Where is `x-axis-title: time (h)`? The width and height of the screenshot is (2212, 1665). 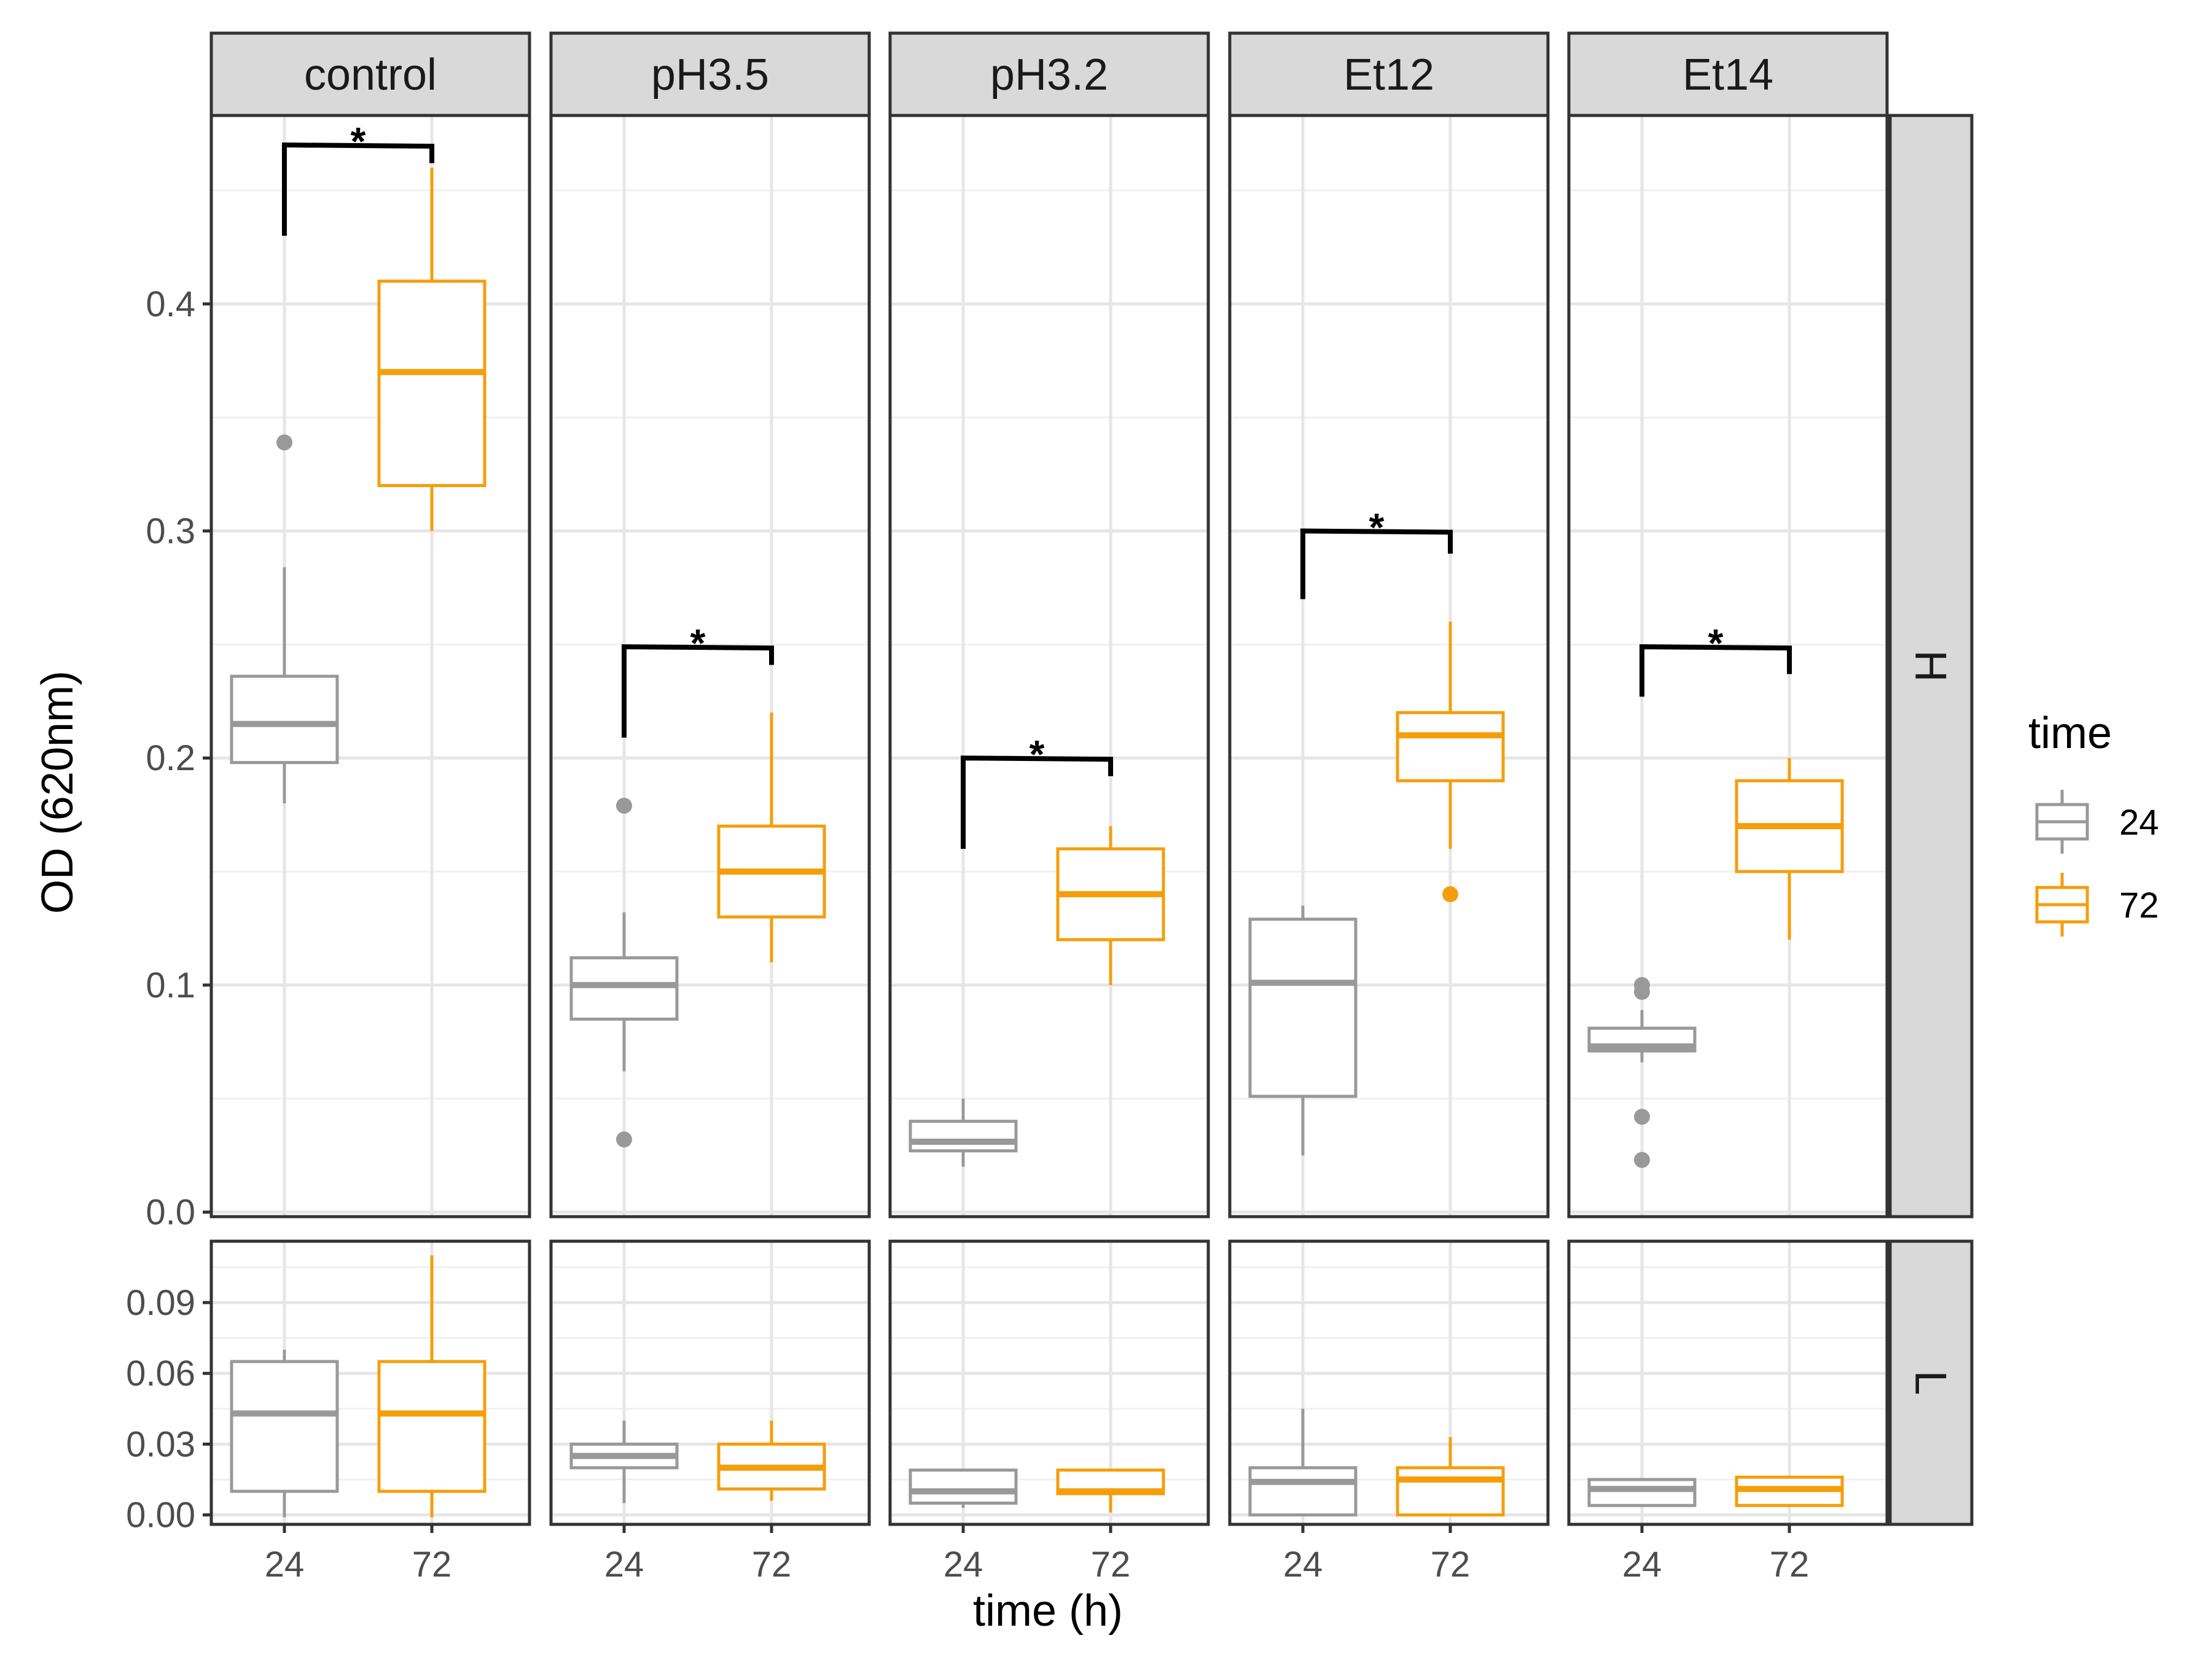
x-axis-title: time (h) is located at coordinates (1048, 1611).